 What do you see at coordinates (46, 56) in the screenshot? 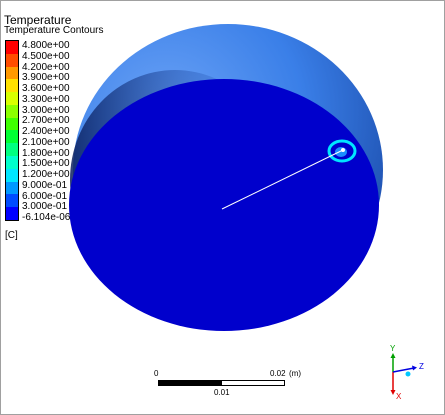
I see `legend-level-label: 4.500e+00` at bounding box center [46, 56].